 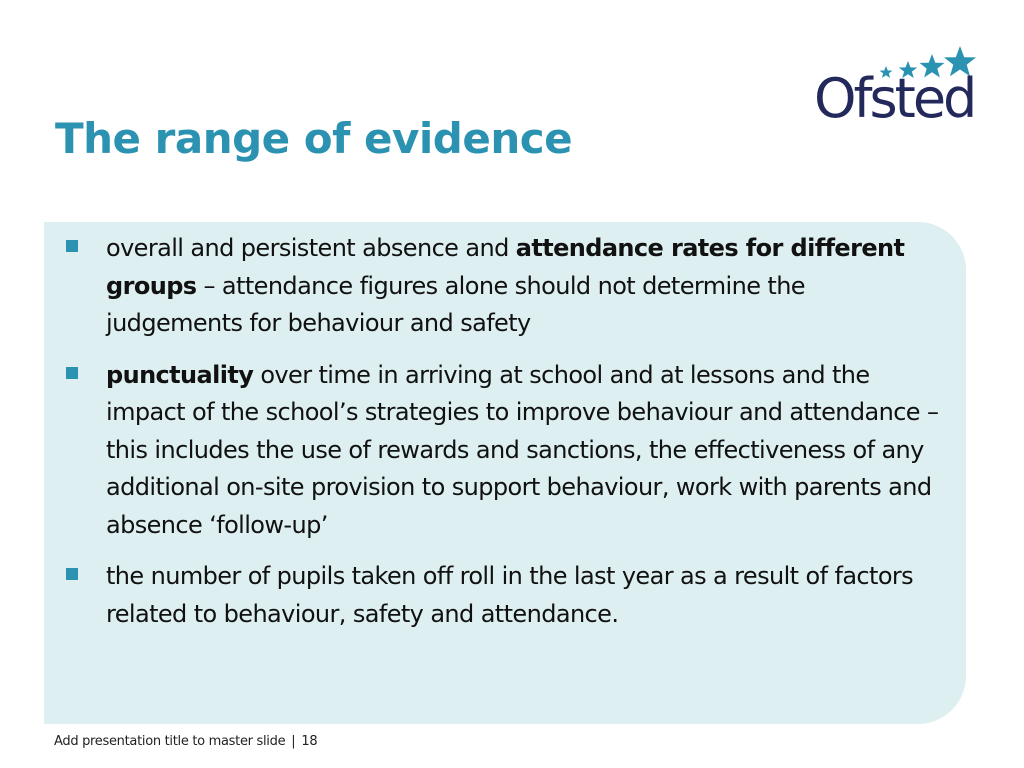 I want to click on bullet-bold-text: punctuality, so click(x=180, y=374).